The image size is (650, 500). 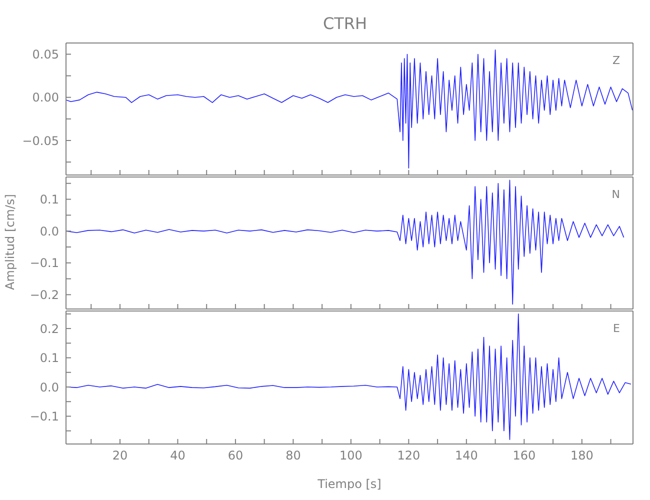 I want to click on y-tick-label: −0.05, so click(x=40, y=141).